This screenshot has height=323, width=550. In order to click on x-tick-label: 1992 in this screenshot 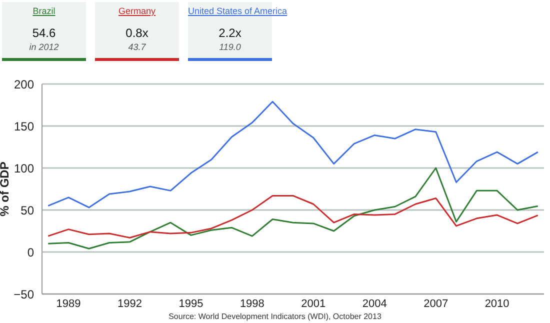, I will do `click(130, 304)`.